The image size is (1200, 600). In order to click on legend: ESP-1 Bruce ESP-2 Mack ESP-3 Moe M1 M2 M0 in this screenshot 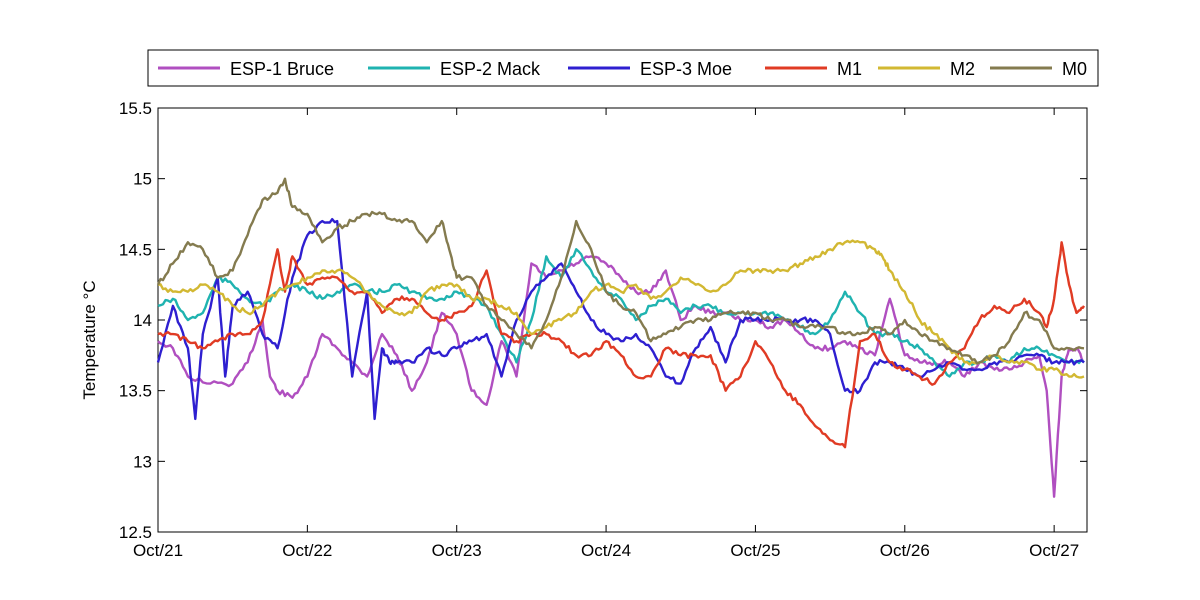, I will do `click(623, 68)`.